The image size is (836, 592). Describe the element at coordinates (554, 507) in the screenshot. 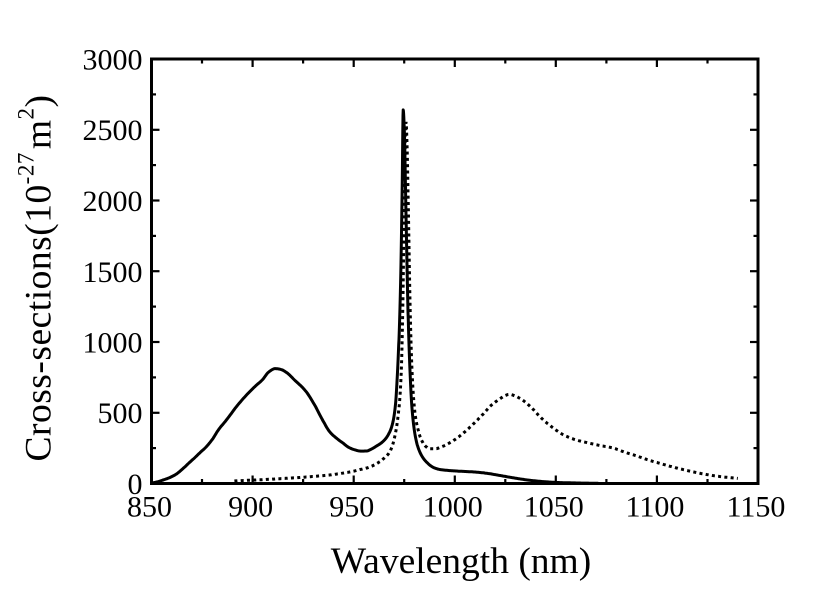

I see `svg-text: 1050` at that location.